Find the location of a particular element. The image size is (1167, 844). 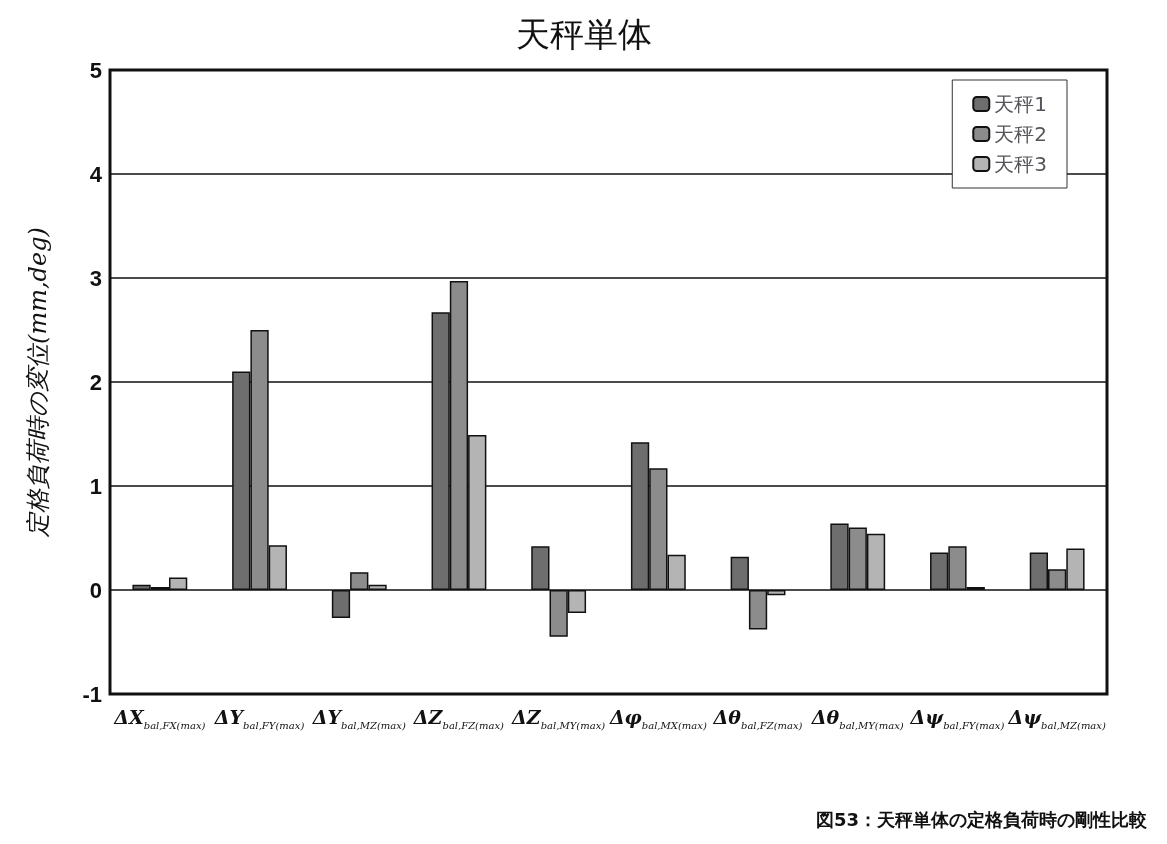

y-tick-label: 2 is located at coordinates (95, 382).